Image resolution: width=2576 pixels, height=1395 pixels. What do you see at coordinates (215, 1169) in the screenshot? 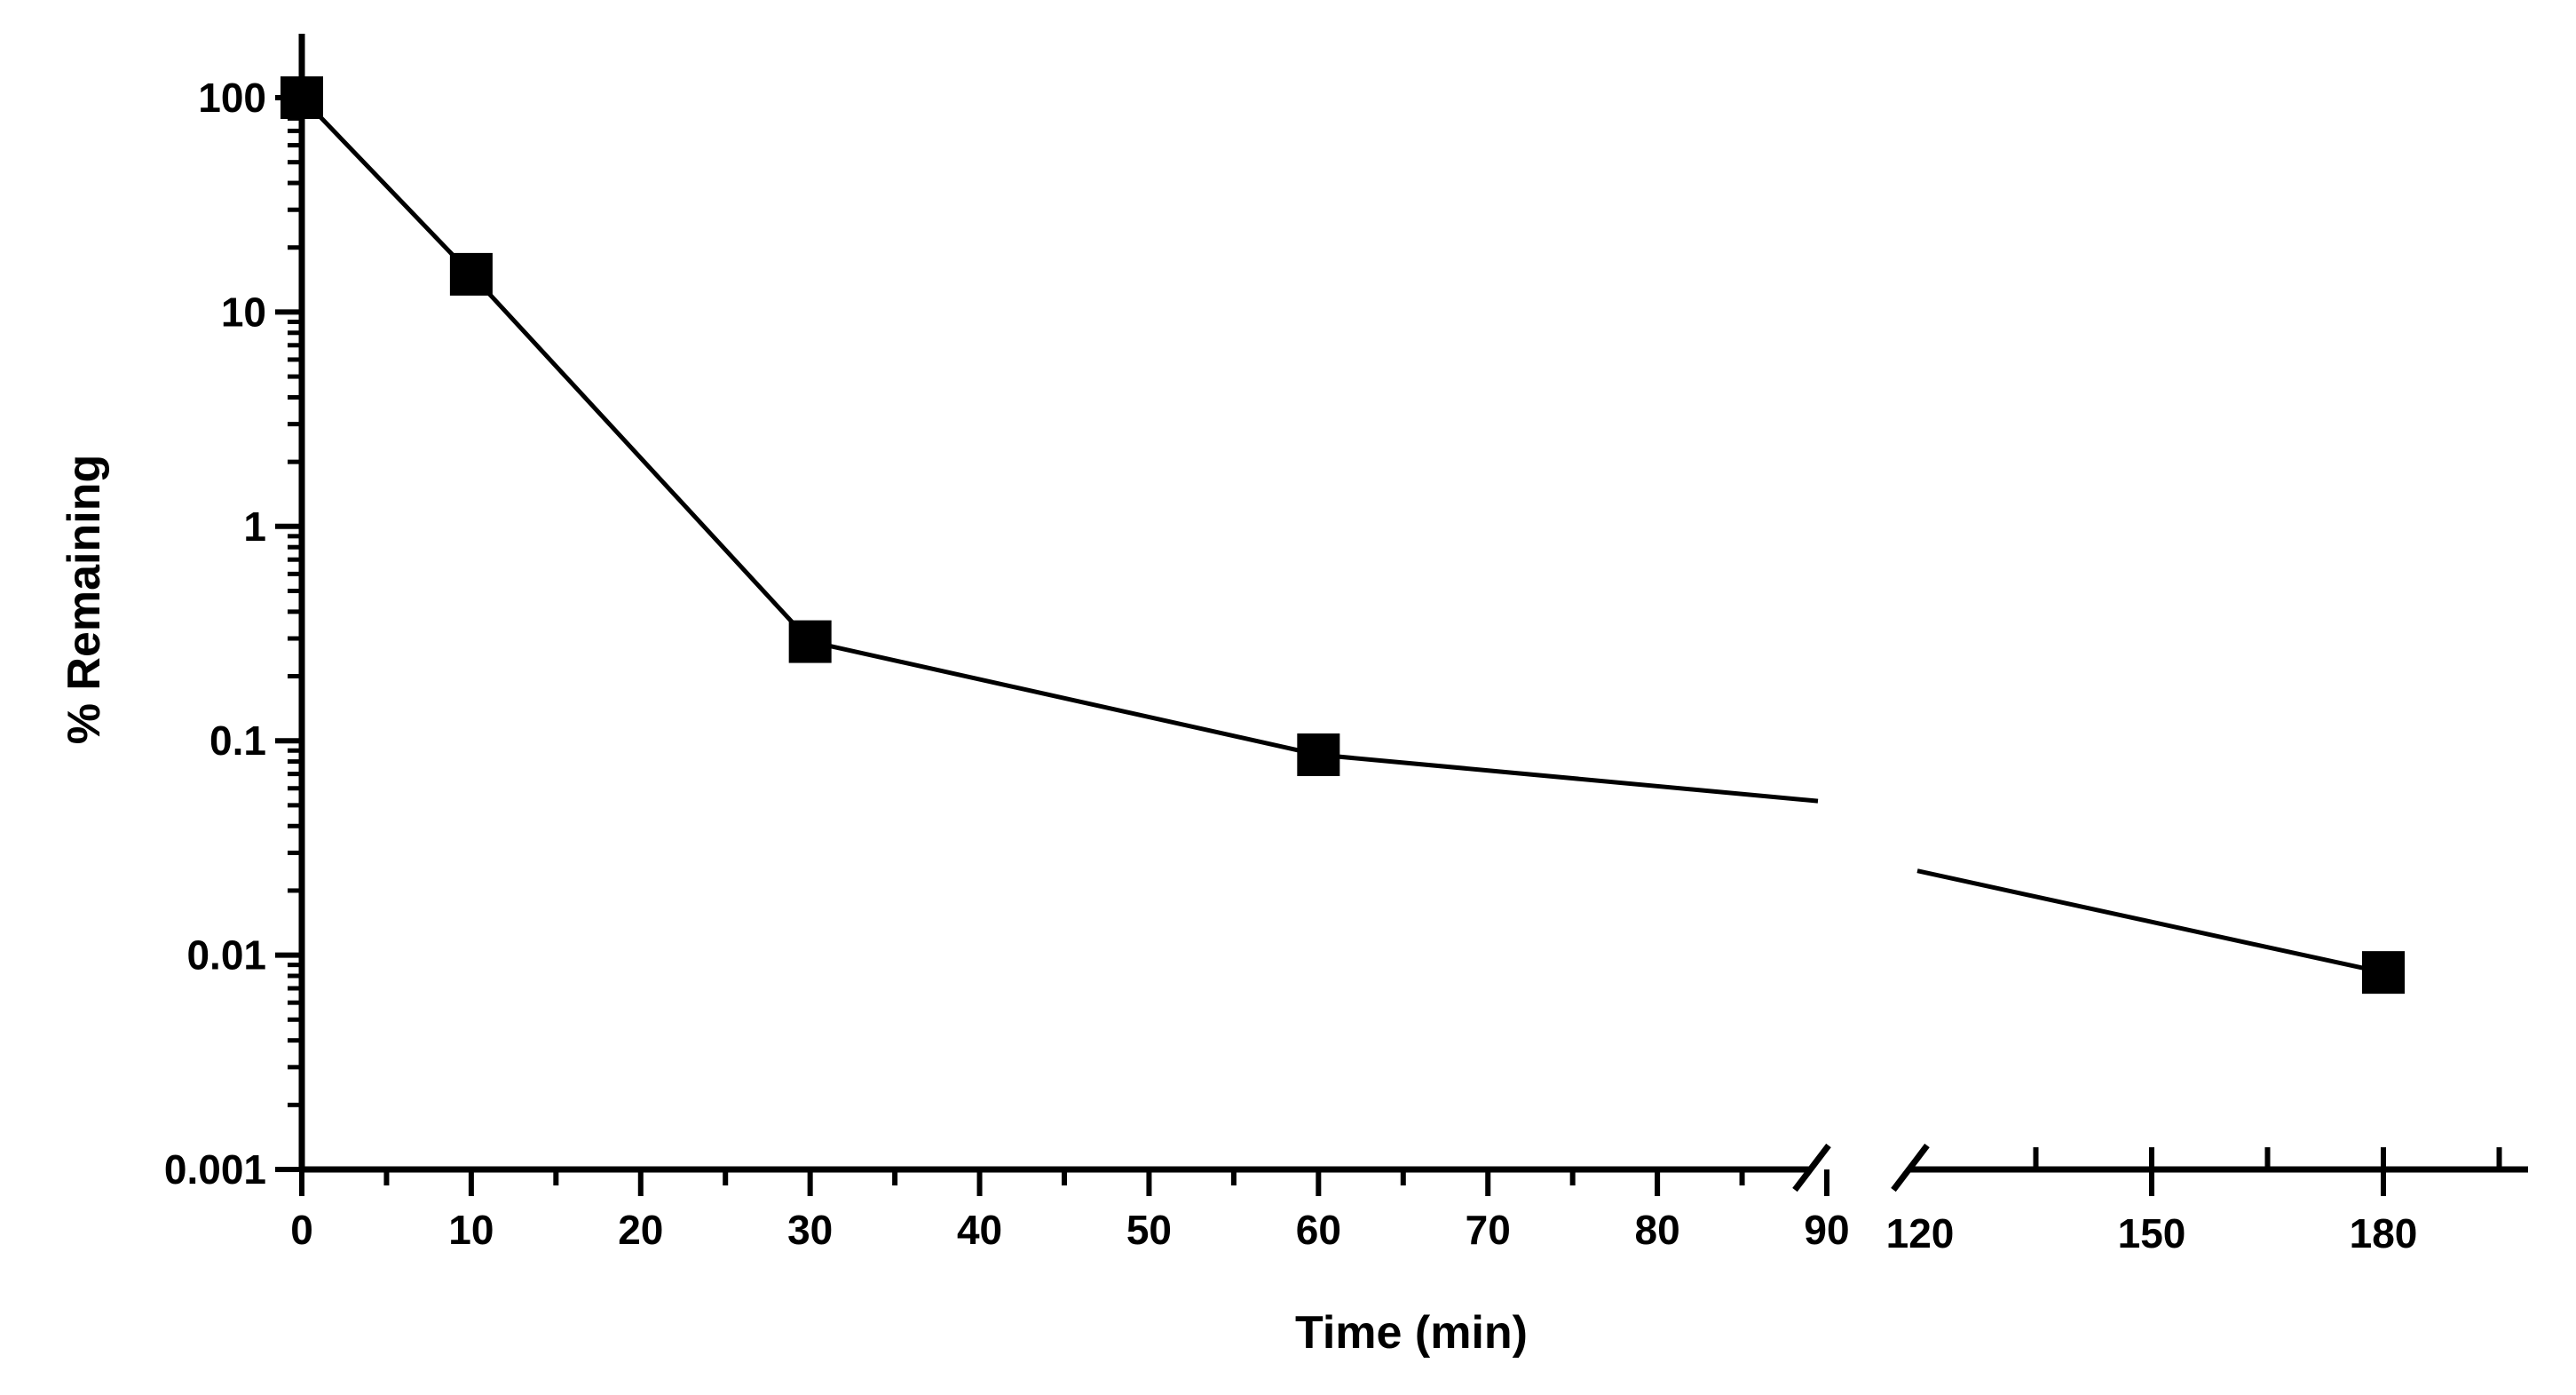
I see `y-tick-label: 0.001` at bounding box center [215, 1169].